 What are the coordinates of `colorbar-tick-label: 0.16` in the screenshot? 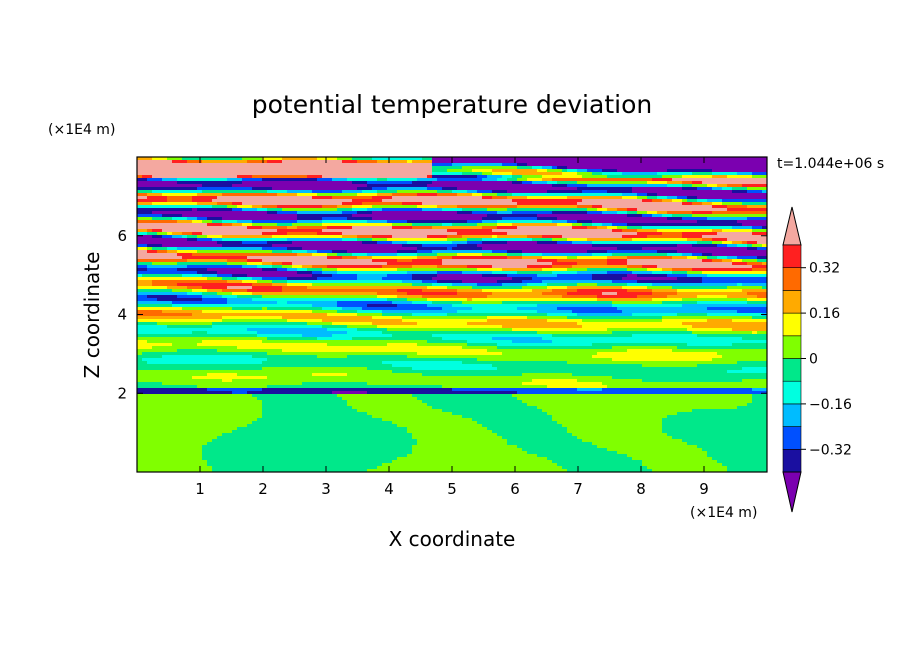 It's located at (824, 314).